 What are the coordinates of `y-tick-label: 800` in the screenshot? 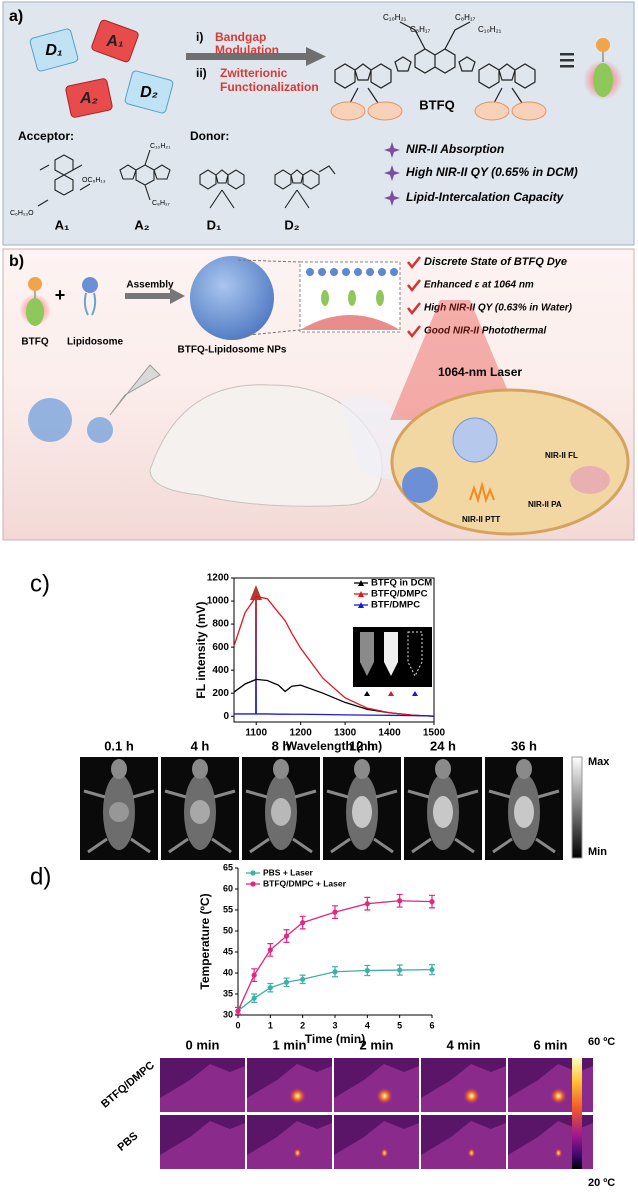 It's located at (220, 624).